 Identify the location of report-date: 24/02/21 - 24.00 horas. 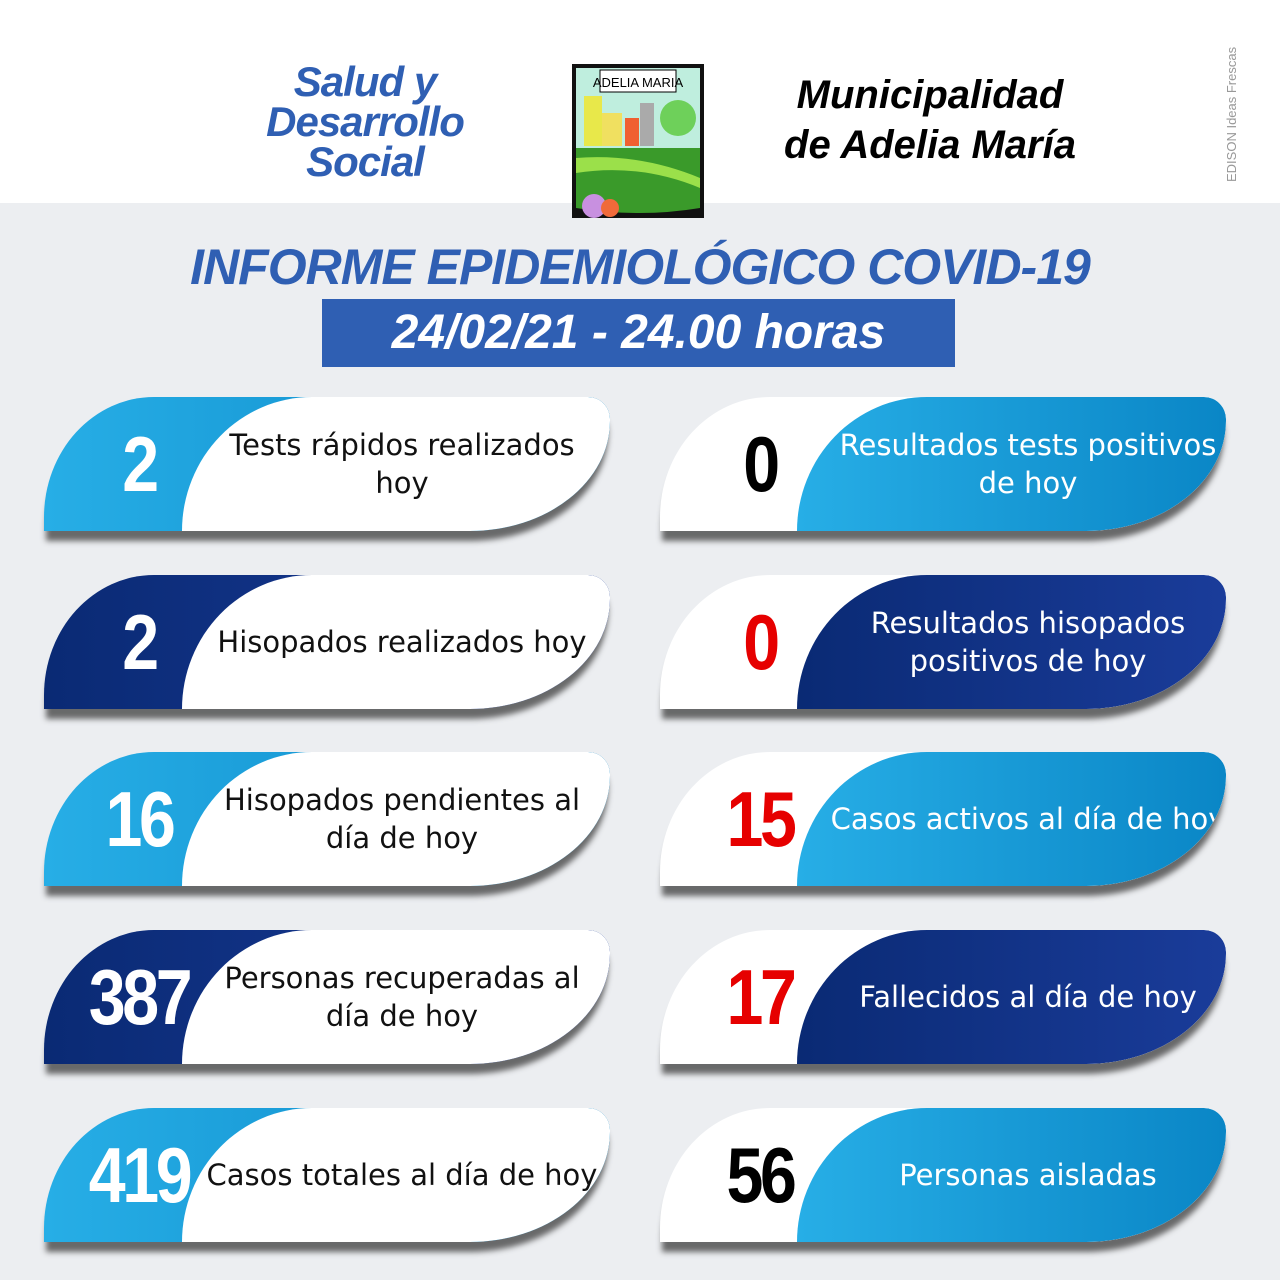
(638, 333).